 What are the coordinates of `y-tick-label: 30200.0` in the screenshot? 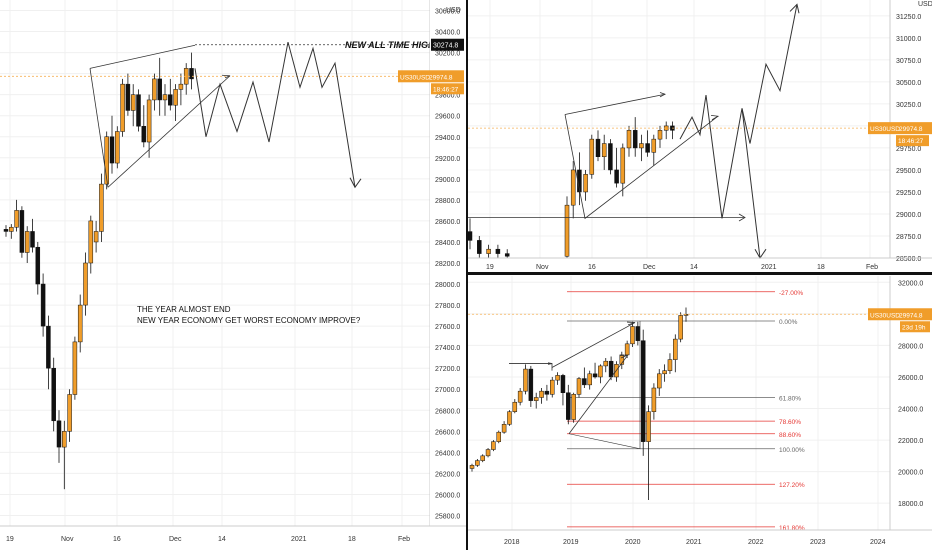 It's located at (447, 54).